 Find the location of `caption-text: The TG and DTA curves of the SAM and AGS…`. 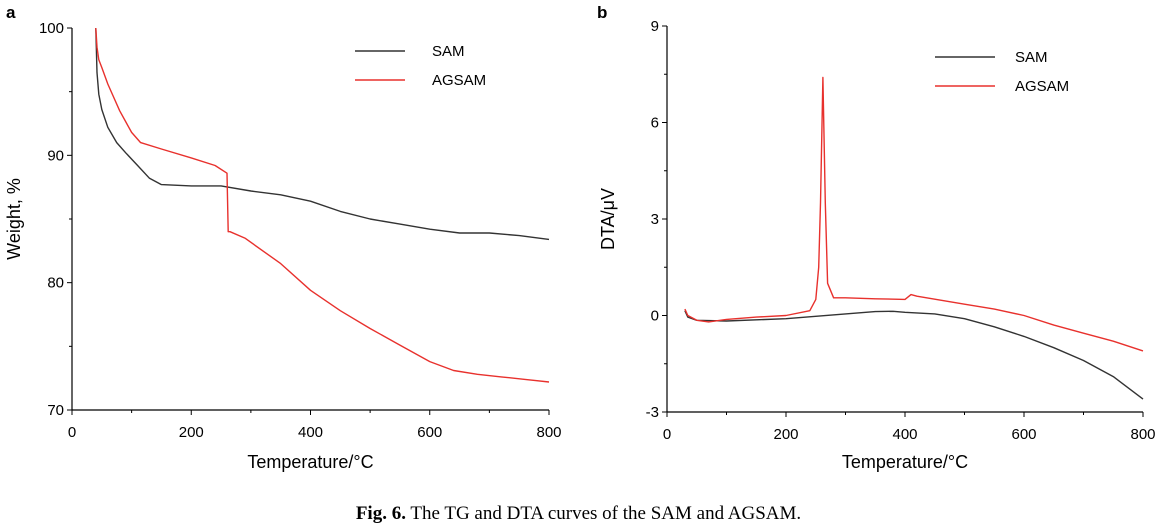

caption-text: The TG and DTA curves of the SAM and AGS… is located at coordinates (606, 513).